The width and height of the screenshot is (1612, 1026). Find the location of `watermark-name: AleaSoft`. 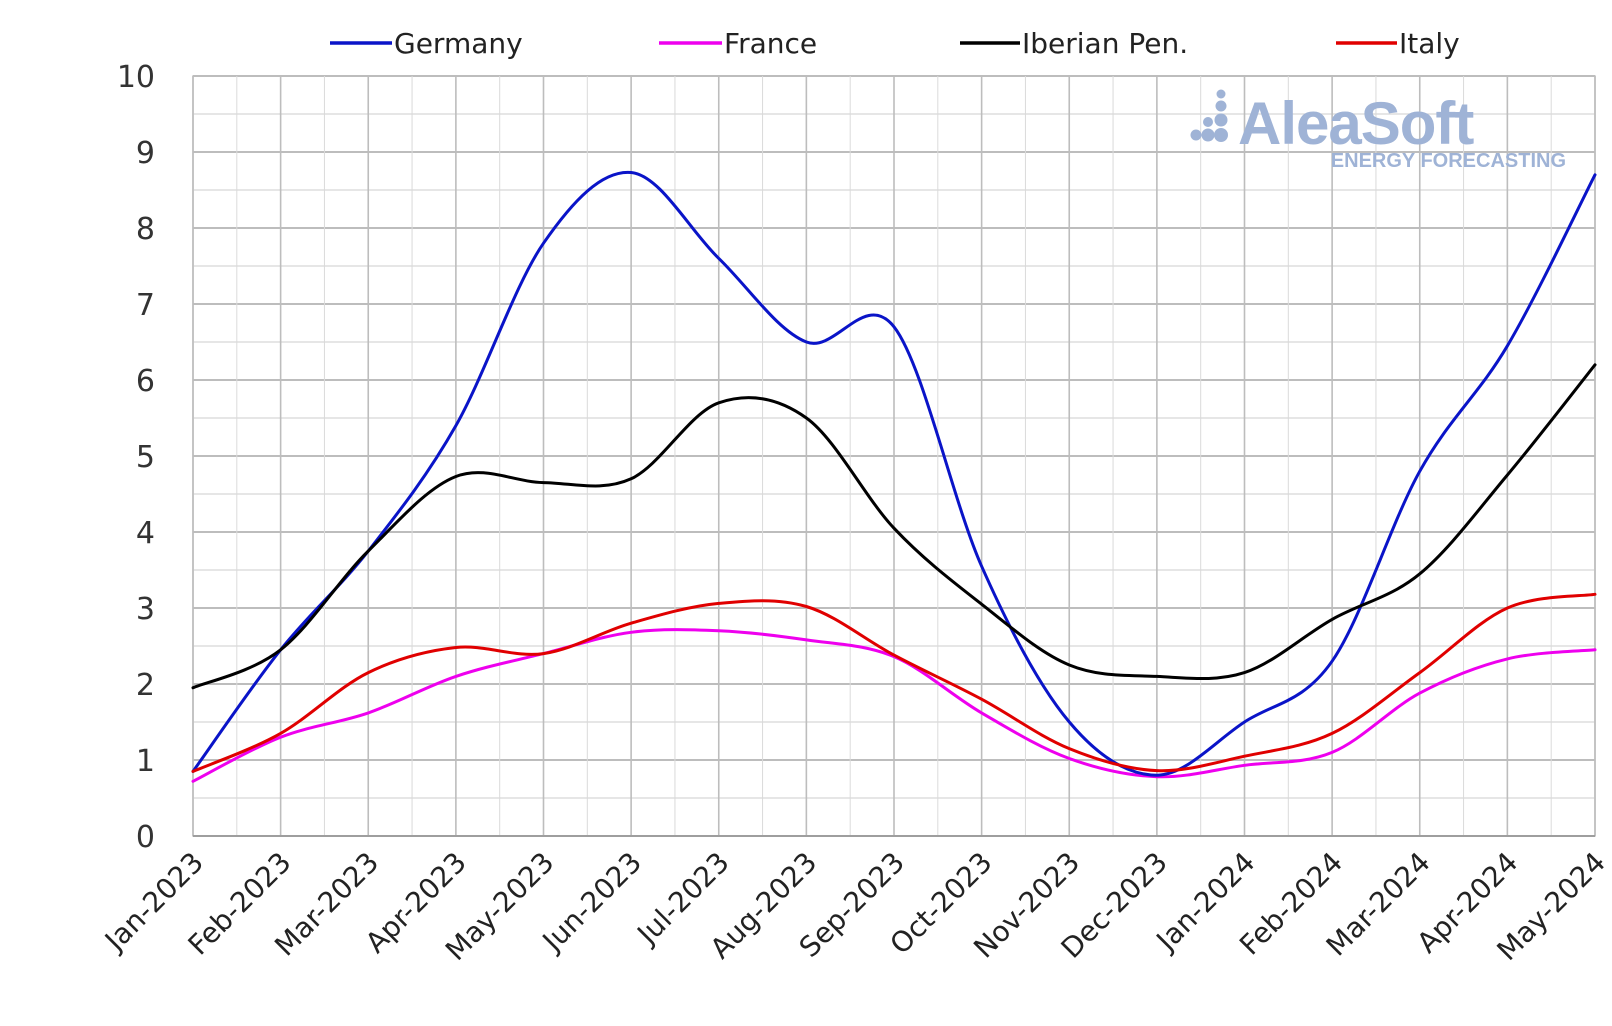

watermark-name: AleaSoft is located at coordinates (1356, 123).